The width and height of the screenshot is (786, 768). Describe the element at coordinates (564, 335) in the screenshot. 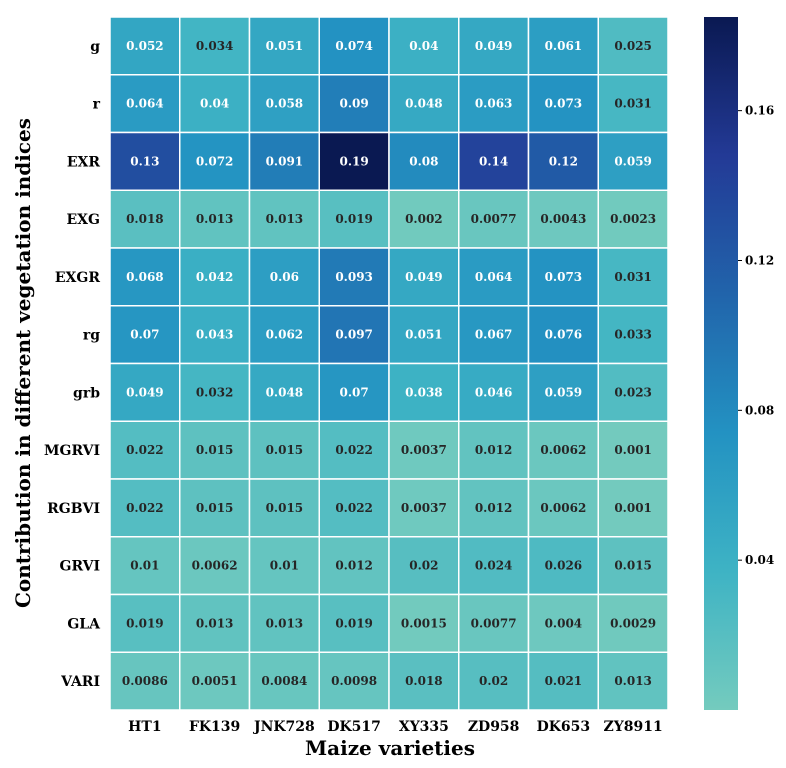

I see `cell-value-label: 0.076` at that location.